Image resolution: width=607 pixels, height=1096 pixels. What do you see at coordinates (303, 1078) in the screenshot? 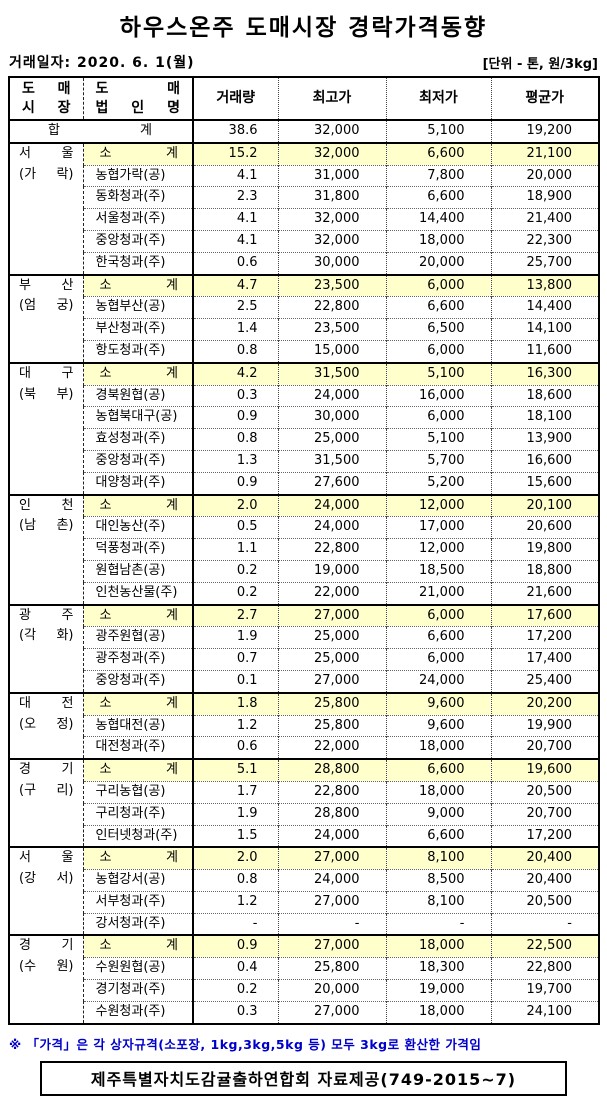
I see `source-box: 제주특별자치도감귤출하연합회 자료제공(749-2015~7)` at bounding box center [303, 1078].